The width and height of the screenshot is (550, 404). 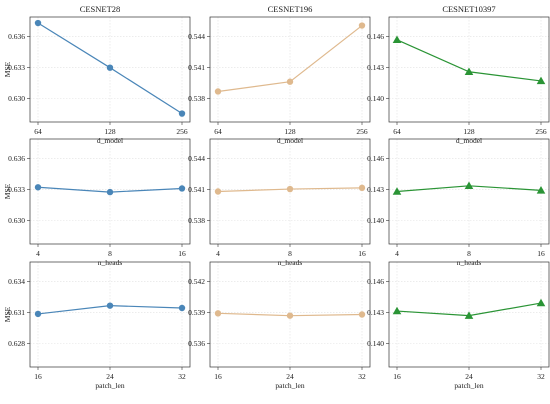 I want to click on y-tick-label: 0.541, so click(x=196, y=189).